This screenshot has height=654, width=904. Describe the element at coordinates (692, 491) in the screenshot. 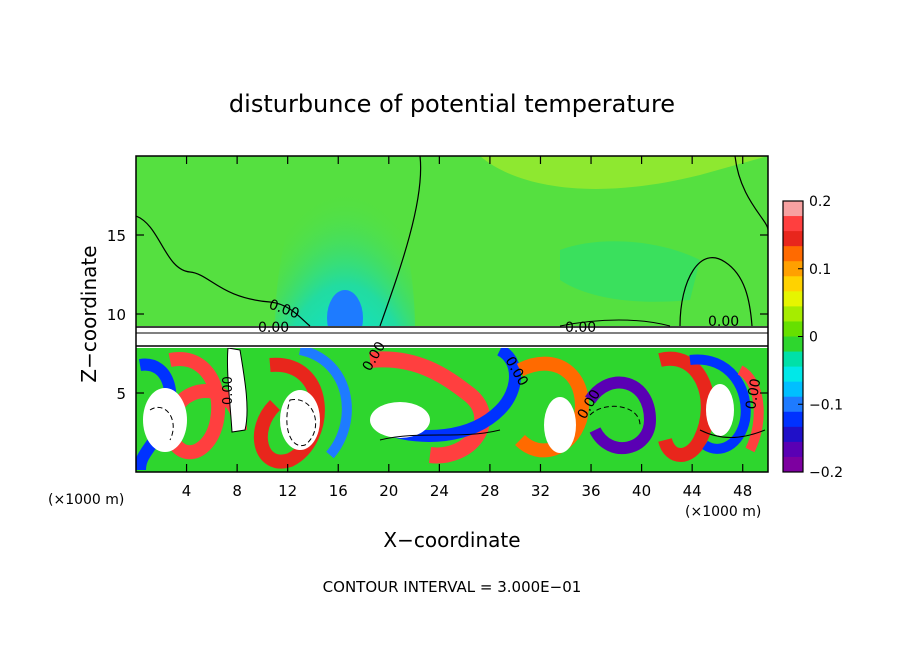

I see `x-tick-label: 44` at that location.